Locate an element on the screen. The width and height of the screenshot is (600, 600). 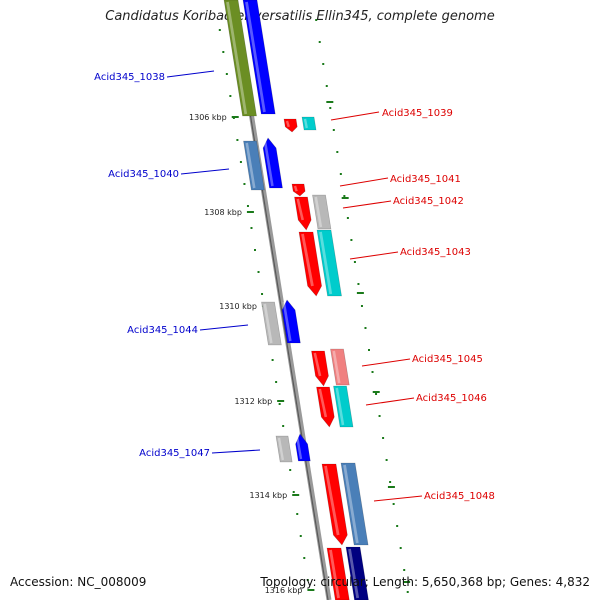
gene-shape-1043-b is located at coordinates (329, 263).